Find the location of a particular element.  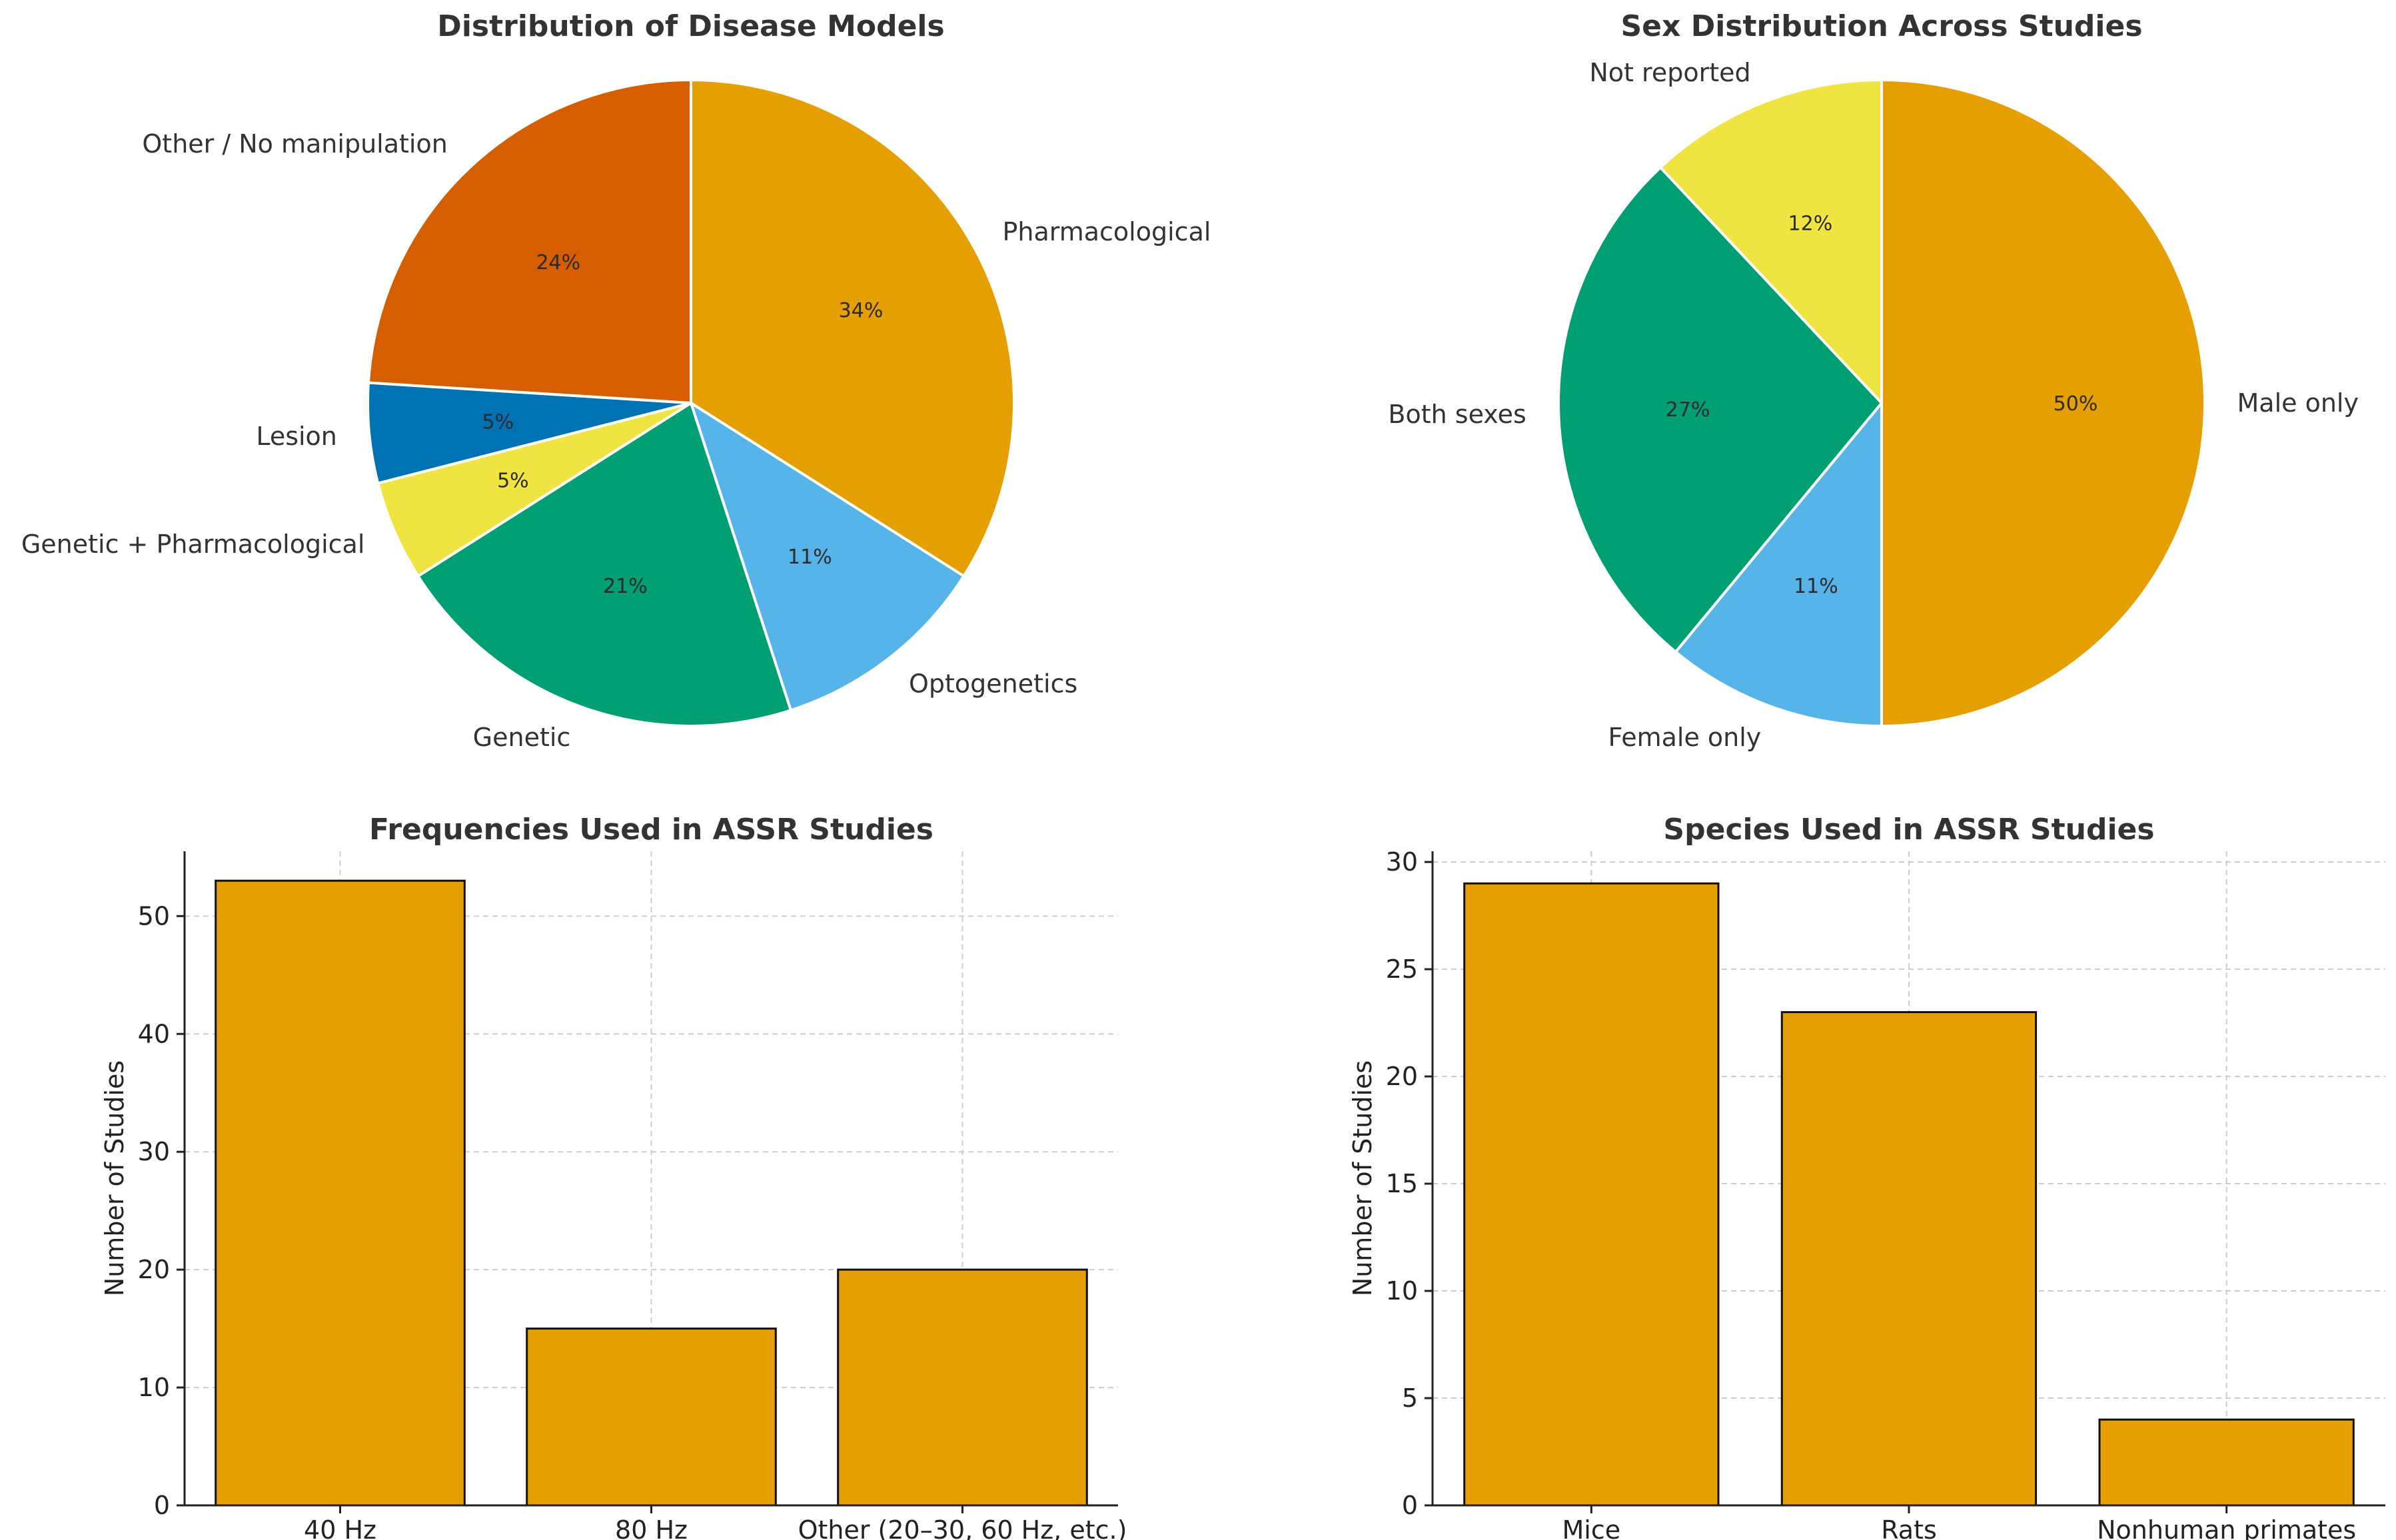

pie-category-label: Female only is located at coordinates (1684, 737).